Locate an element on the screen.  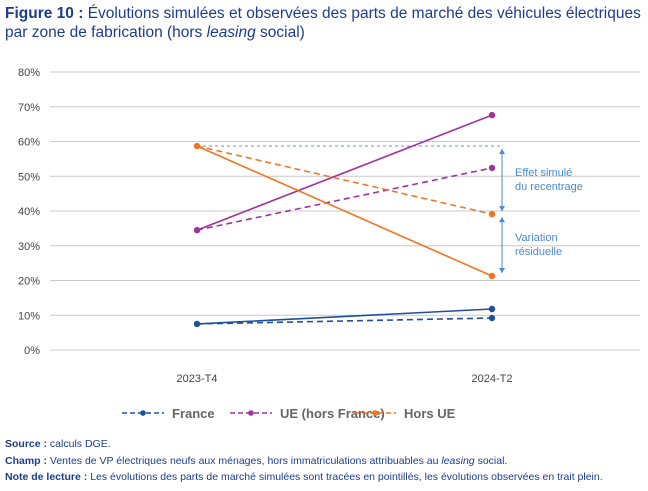
source-note: Source : calculs DGE. is located at coordinates (304, 444).